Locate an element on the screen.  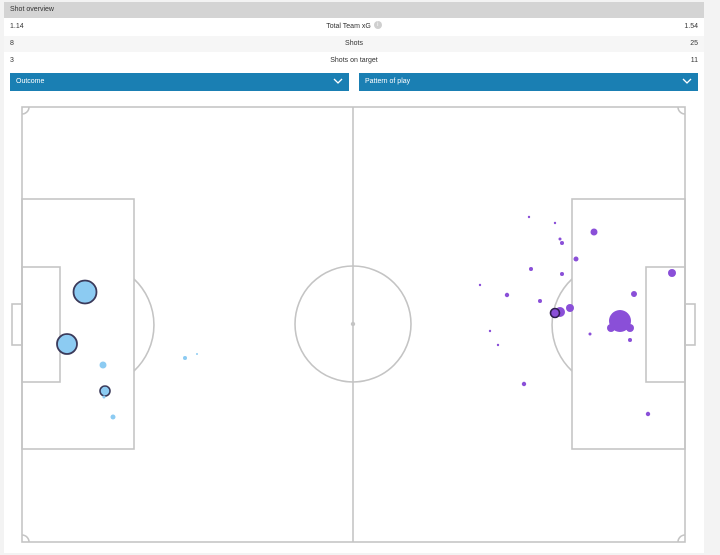
left-six-yard-box is located at coordinates (41, 324).